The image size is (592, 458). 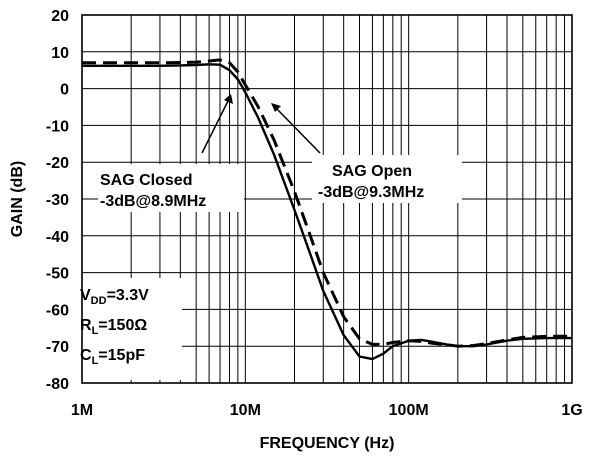 I want to click on y-tick-label: -20, so click(x=57, y=163).